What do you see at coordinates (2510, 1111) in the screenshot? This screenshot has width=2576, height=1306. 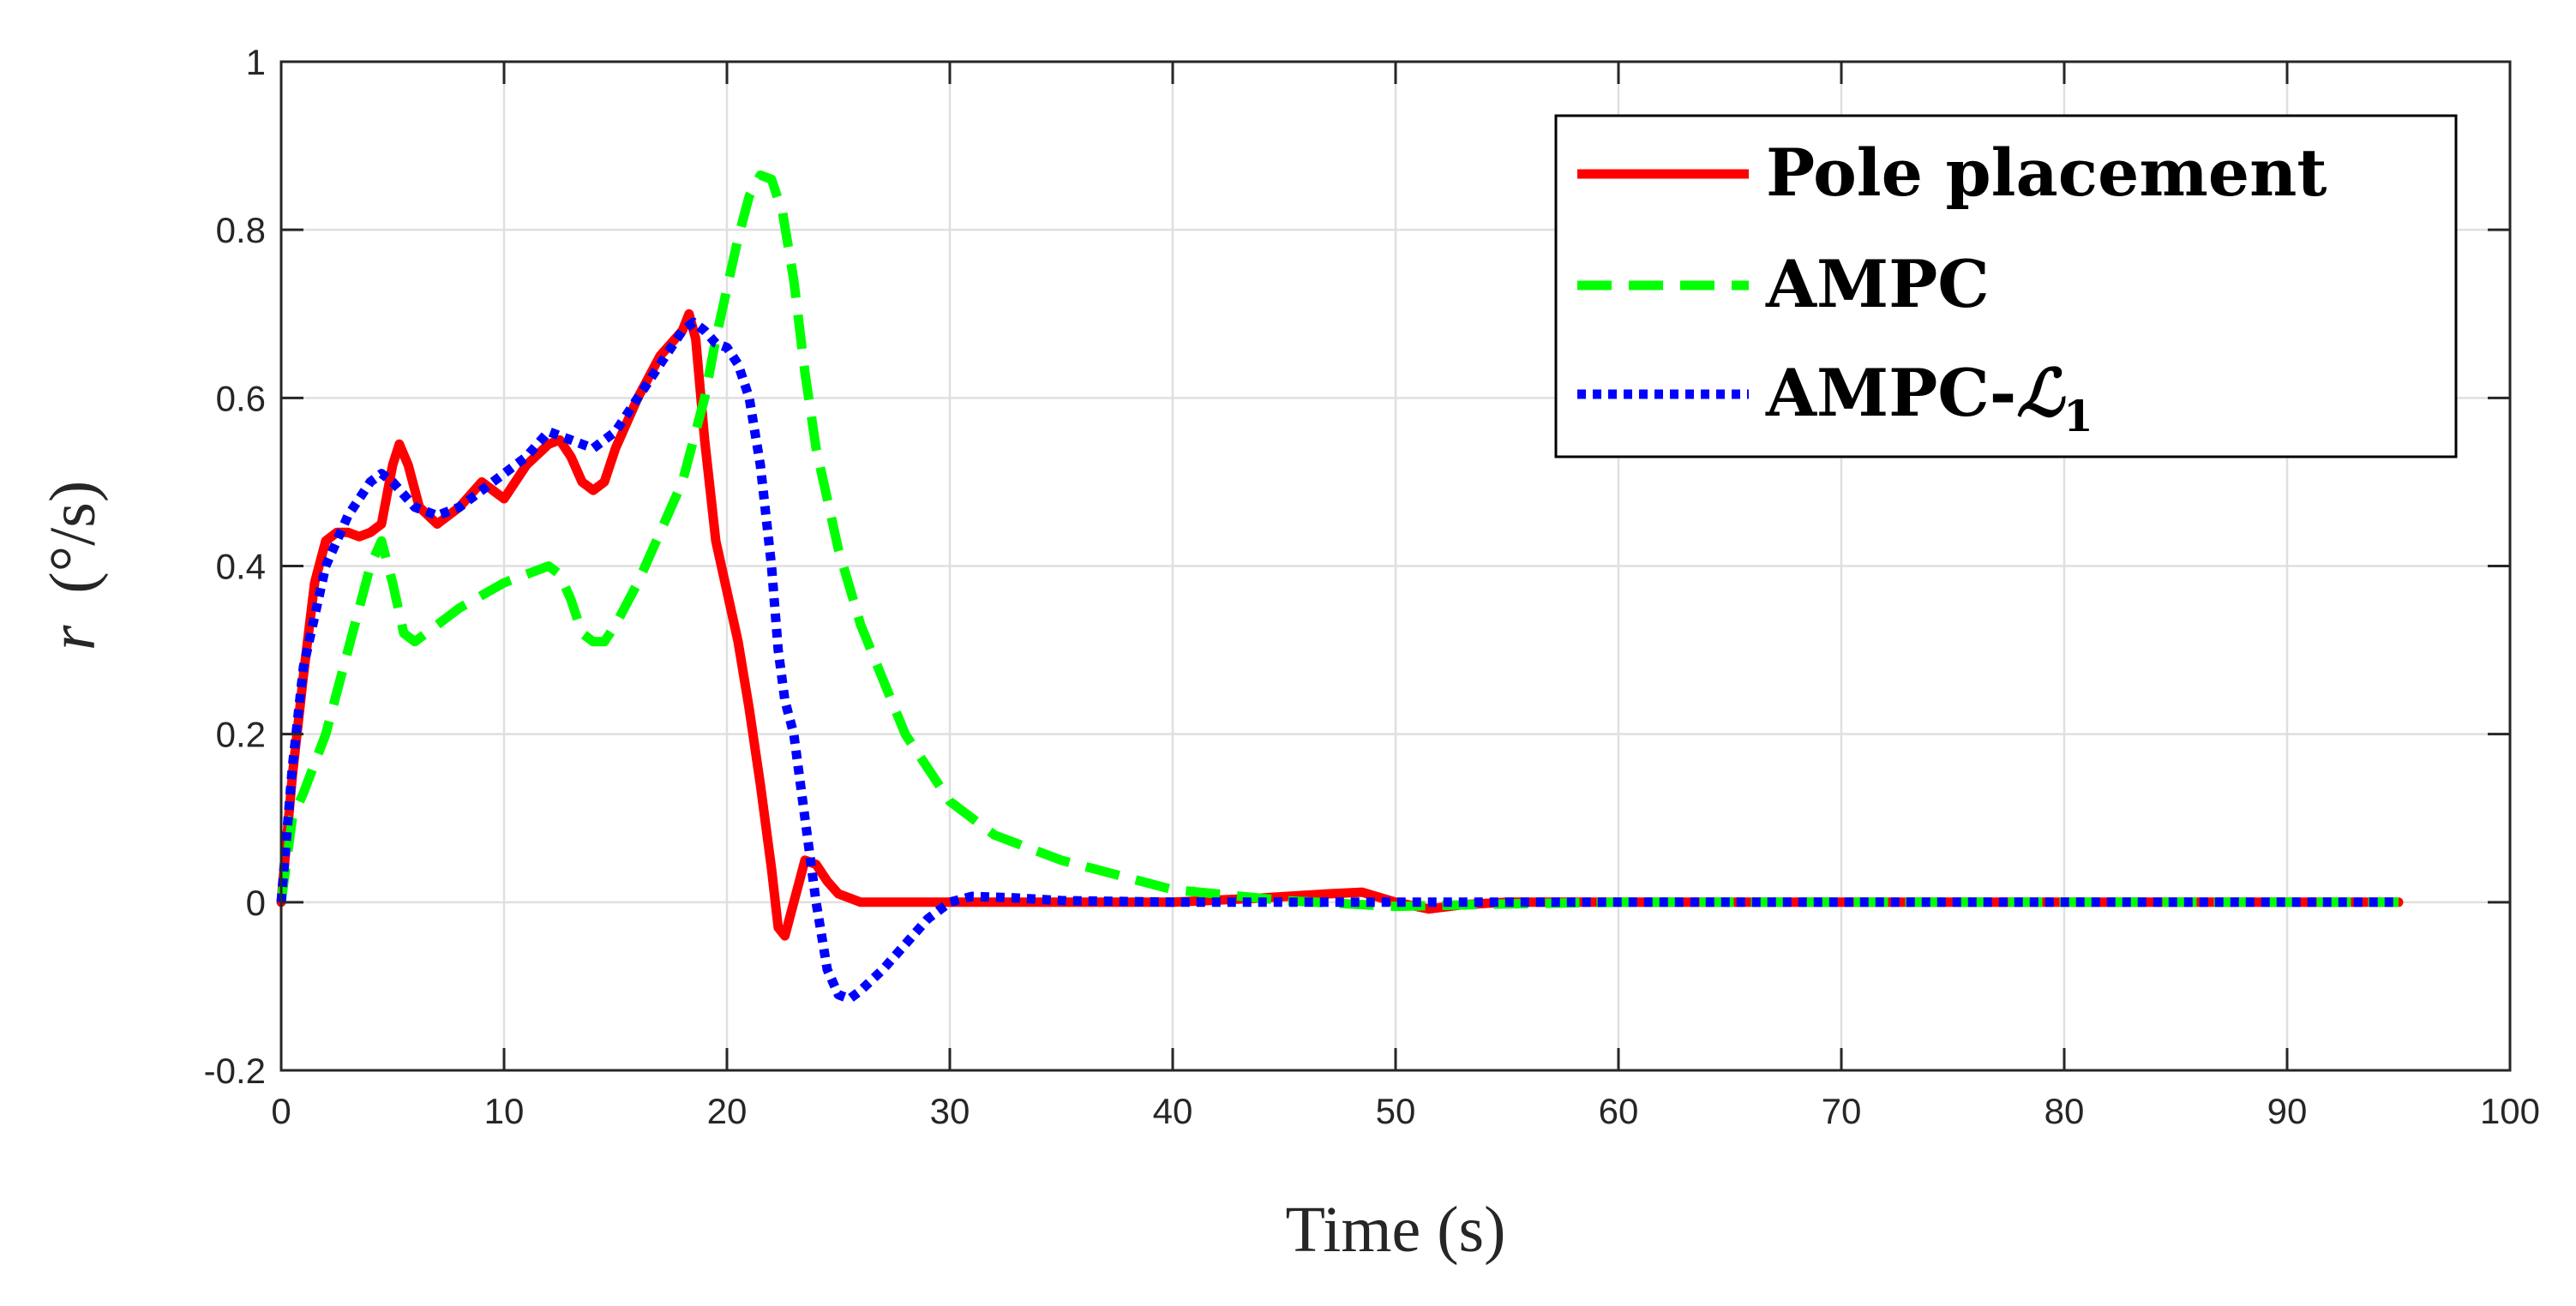 I see `x-tick-label: 100` at bounding box center [2510, 1111].